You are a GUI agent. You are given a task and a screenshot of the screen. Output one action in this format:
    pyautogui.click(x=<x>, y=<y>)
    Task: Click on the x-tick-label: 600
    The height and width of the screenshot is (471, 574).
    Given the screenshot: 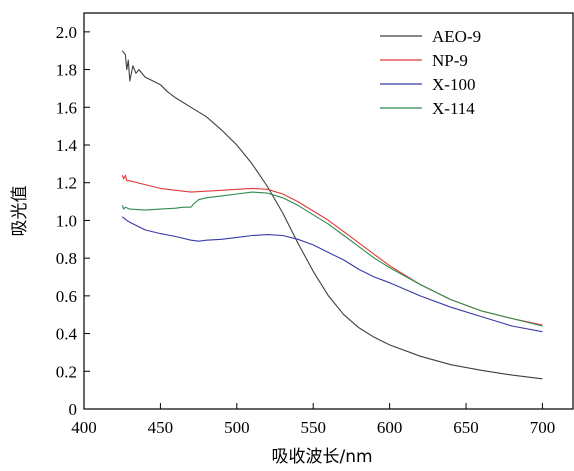 What is the action you would take?
    pyautogui.click(x=390, y=427)
    